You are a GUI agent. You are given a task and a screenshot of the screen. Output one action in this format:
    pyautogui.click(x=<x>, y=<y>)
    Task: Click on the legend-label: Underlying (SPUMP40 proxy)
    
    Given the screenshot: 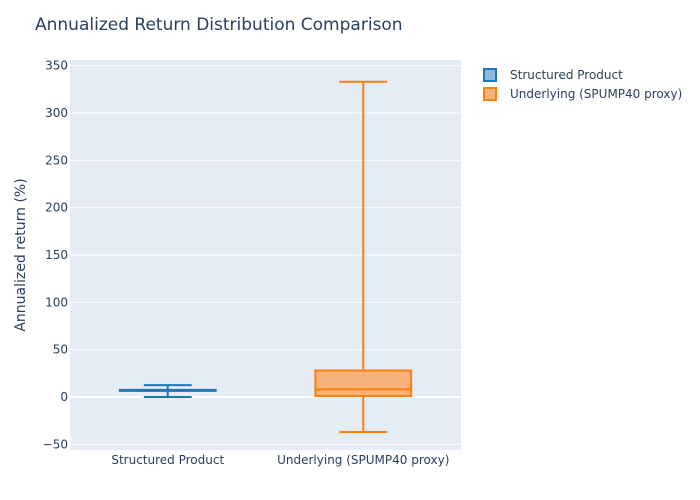 What is the action you would take?
    pyautogui.click(x=596, y=94)
    